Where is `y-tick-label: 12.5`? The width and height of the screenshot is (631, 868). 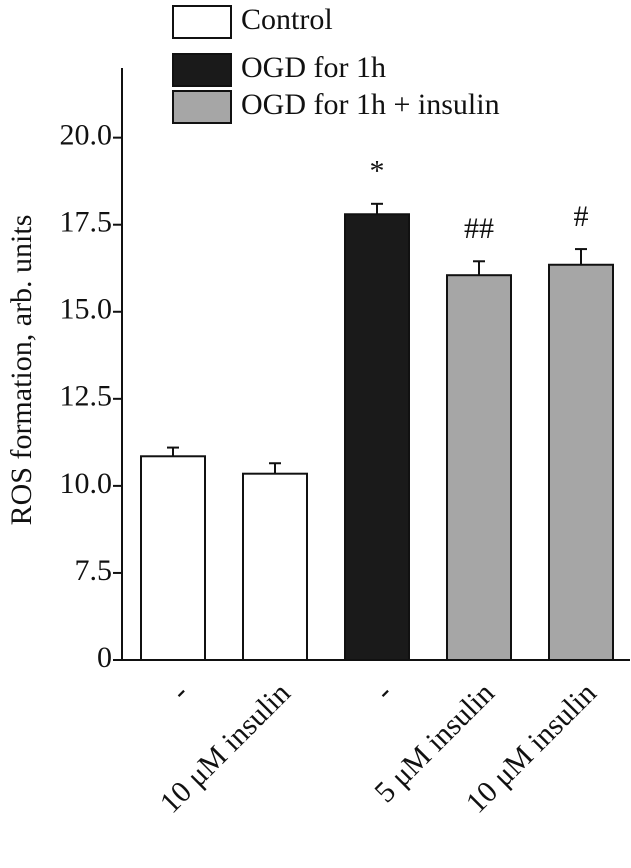
y-tick-label: 12.5 is located at coordinates (86, 396).